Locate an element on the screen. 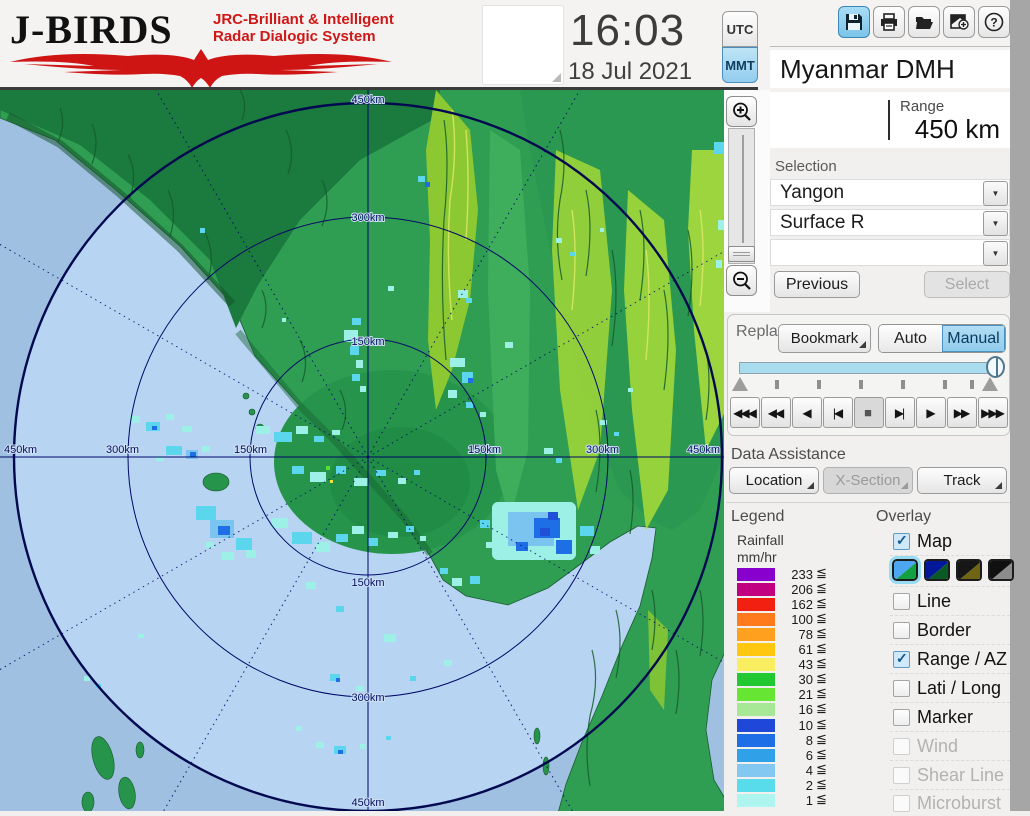 The image size is (1030, 816). range-az-checkbox is located at coordinates (901, 659).